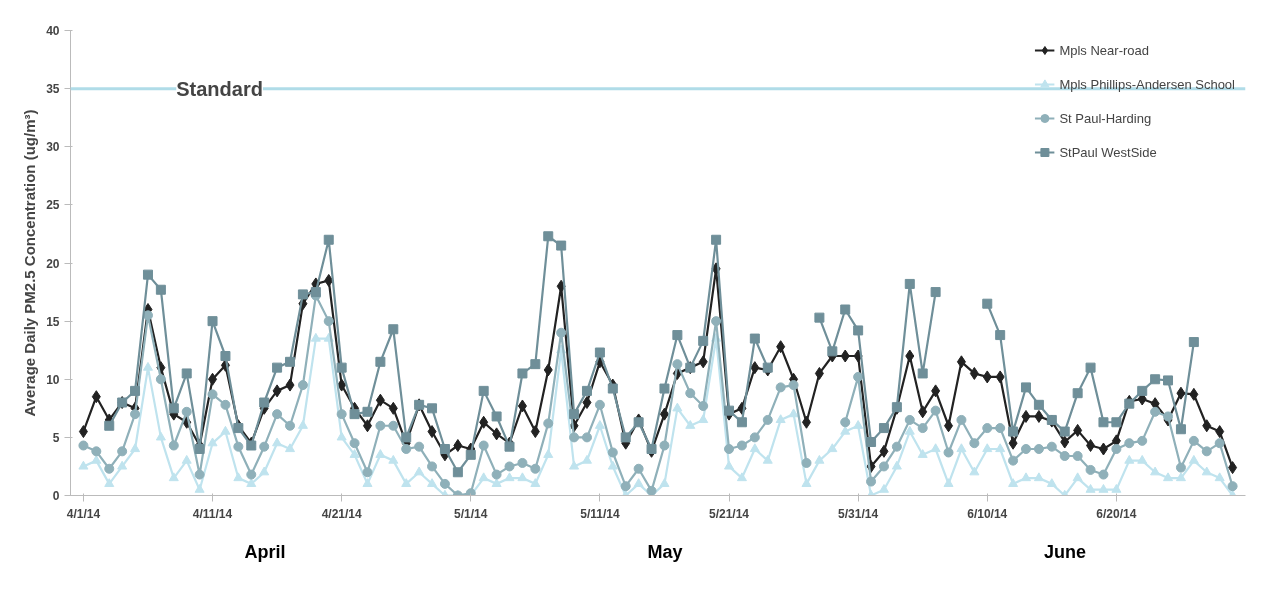 The height and width of the screenshot is (607, 1264). I want to click on text: June, so click(1064, 552).